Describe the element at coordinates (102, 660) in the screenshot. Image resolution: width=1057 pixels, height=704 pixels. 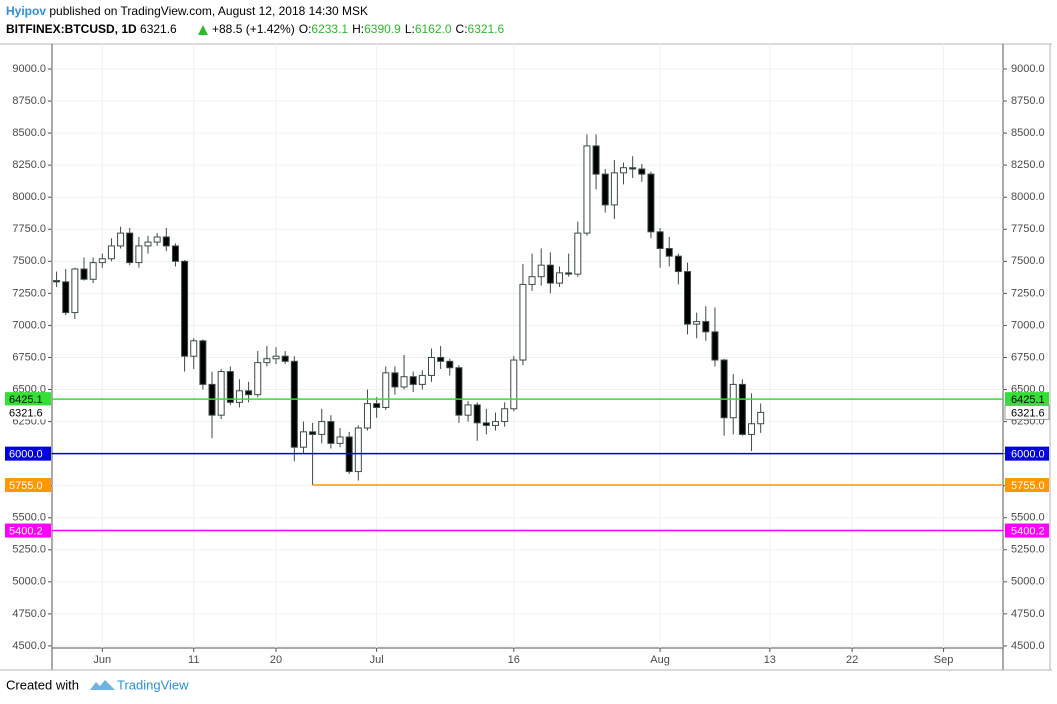
I see `x-tick-label: Jun` at that location.